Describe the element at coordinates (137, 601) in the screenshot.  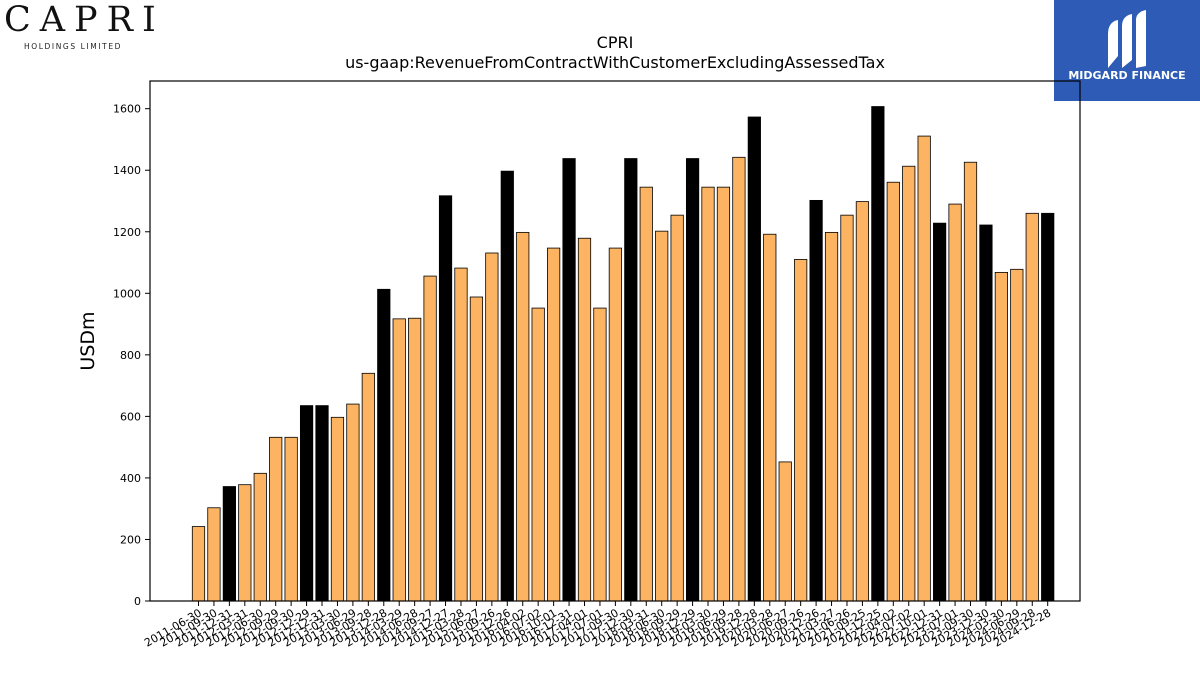
I see `y-tick-label: 0` at that location.